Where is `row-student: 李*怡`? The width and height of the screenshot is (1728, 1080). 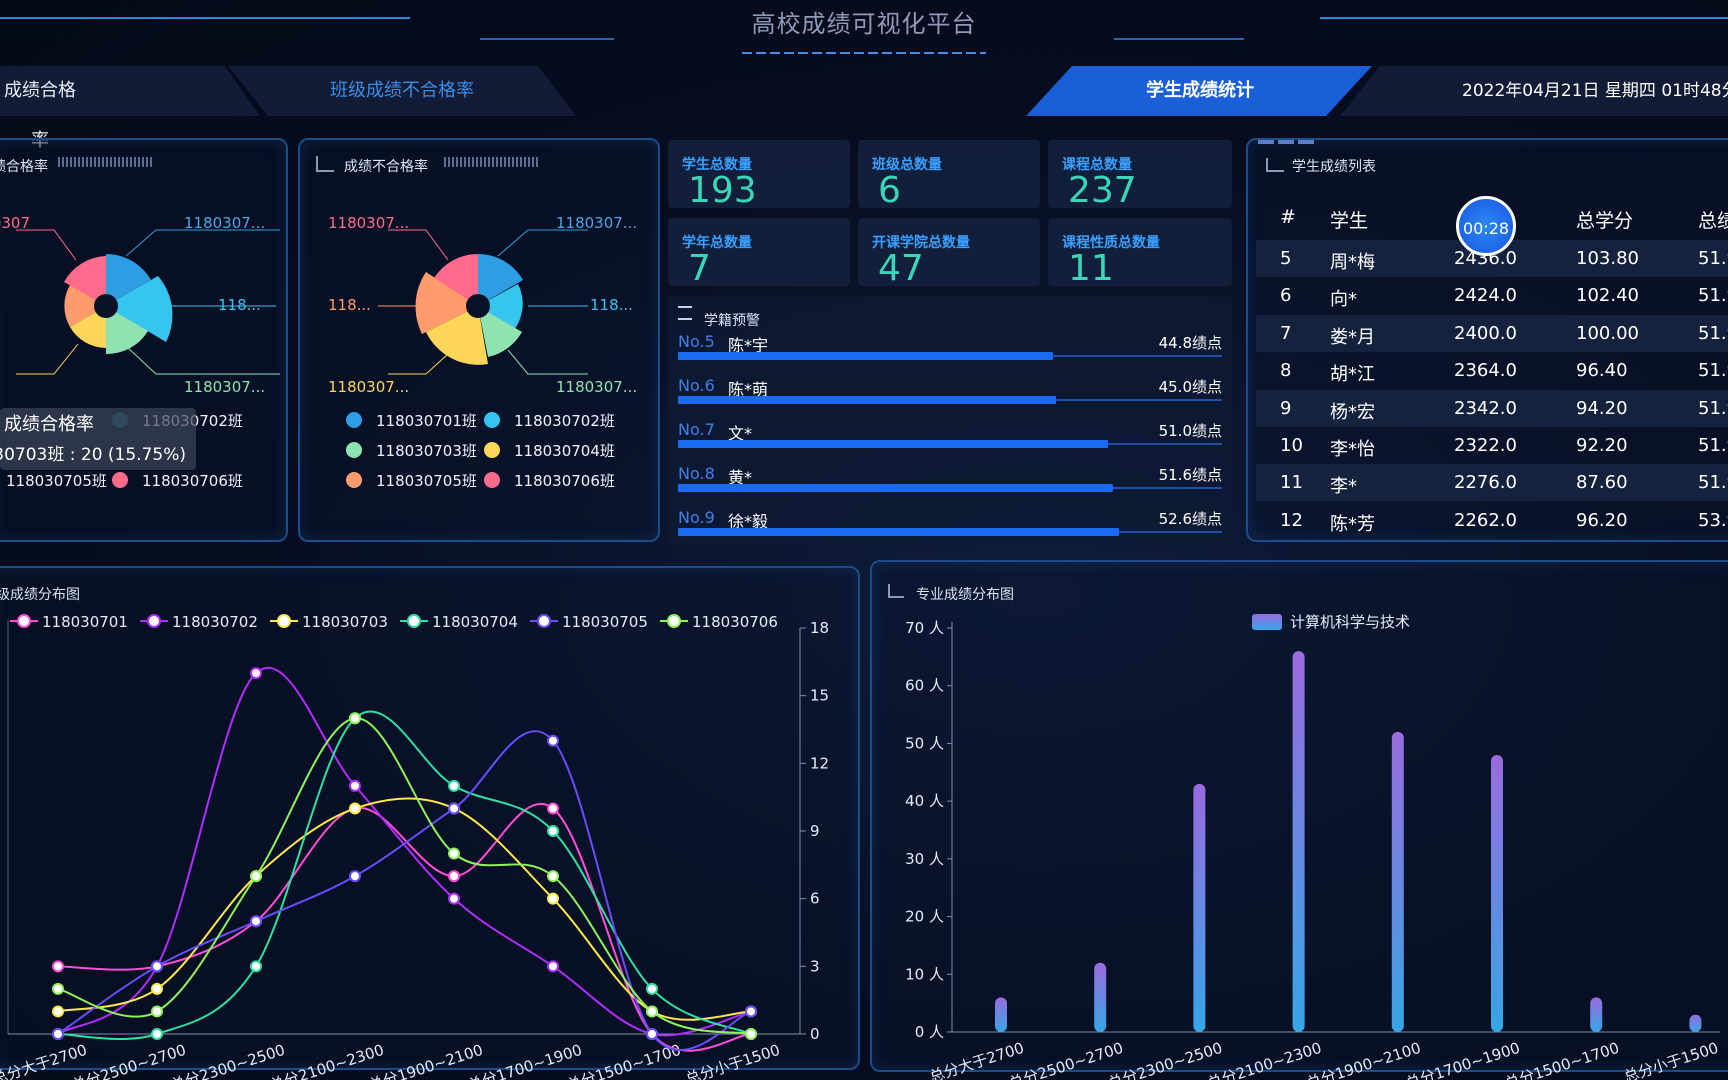
row-student: 李*怡 is located at coordinates (1352, 449).